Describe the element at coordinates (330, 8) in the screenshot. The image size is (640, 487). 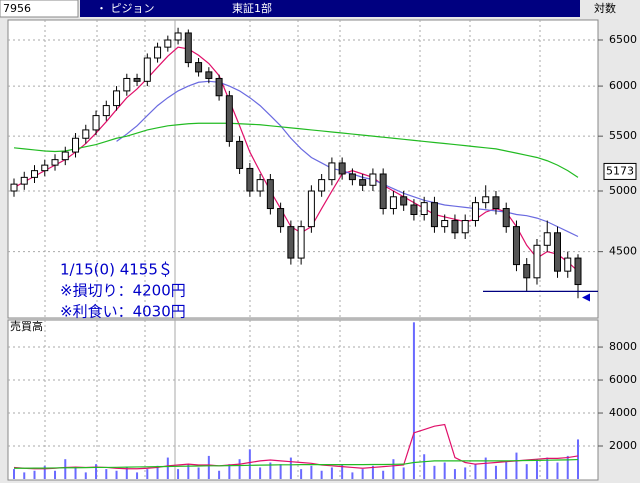
I see `title-bar` at that location.